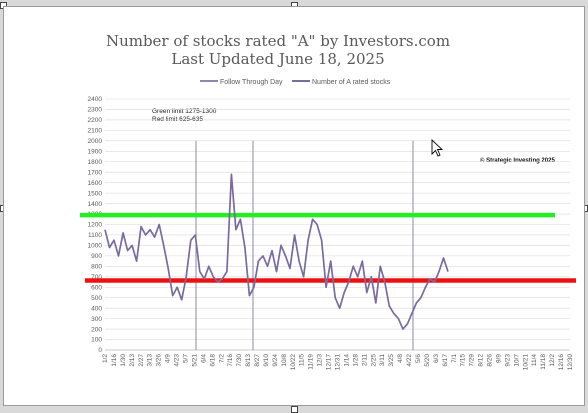 This screenshot has height=413, width=588. What do you see at coordinates (552, 360) in the screenshot?
I see `x-tick-label: 12/2` at bounding box center [552, 360].